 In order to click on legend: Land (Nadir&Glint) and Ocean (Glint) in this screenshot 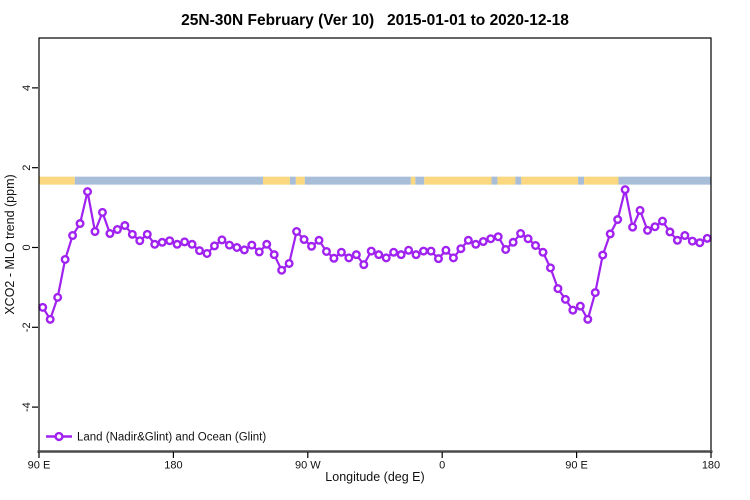, I will do `click(156, 438)`.